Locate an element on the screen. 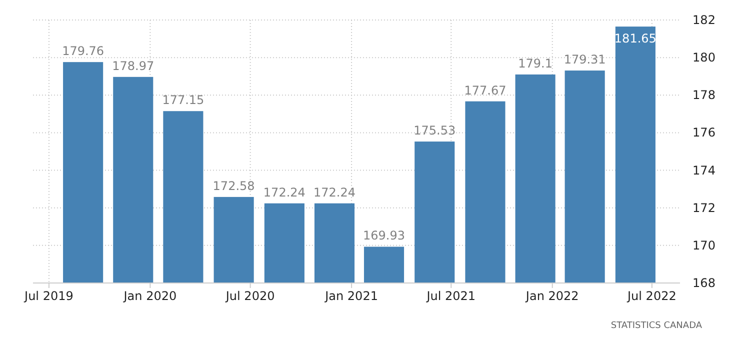  y-tick-label: 176 is located at coordinates (704, 133).